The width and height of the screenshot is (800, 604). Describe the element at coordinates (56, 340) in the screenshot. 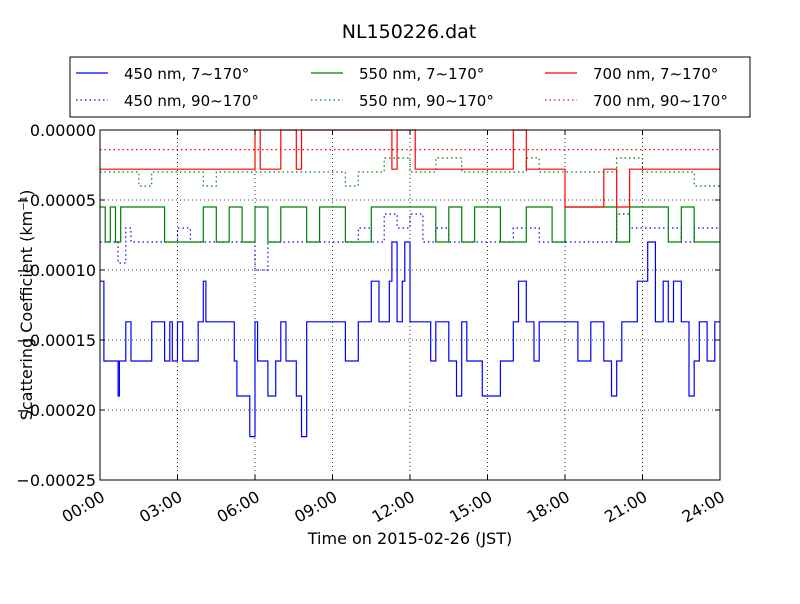

I see `y-tick-label: −0.00015` at that location.